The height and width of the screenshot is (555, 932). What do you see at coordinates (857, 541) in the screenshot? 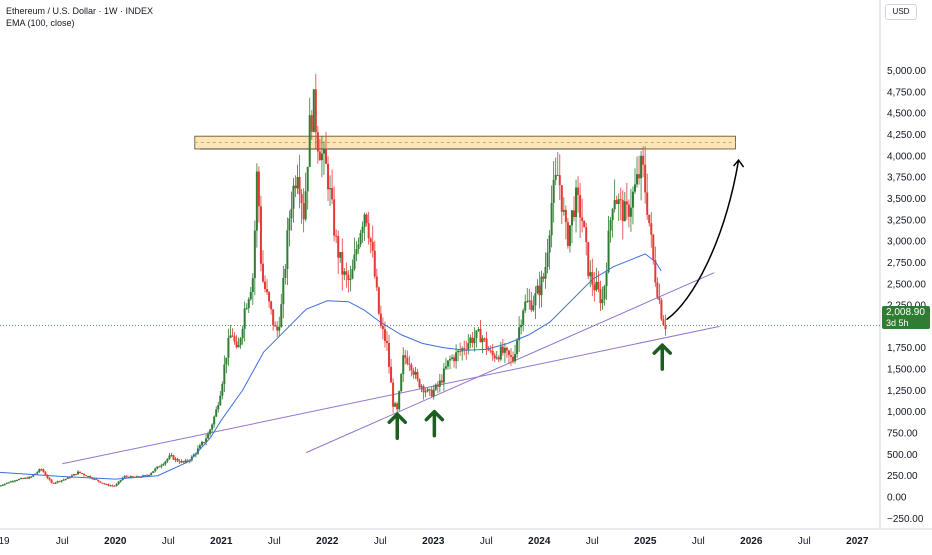
I see `time-tick-label: 2027` at bounding box center [857, 541].